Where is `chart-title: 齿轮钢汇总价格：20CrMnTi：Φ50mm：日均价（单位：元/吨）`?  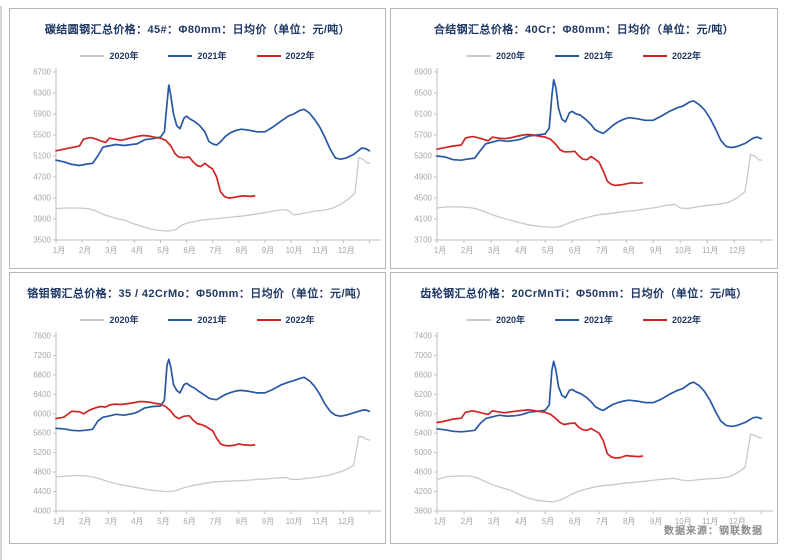
chart-title: 齿轮钢汇总价格：20CrMnTi：Φ50mm：日均价（单位：元/吨） is located at coordinates (584, 294).